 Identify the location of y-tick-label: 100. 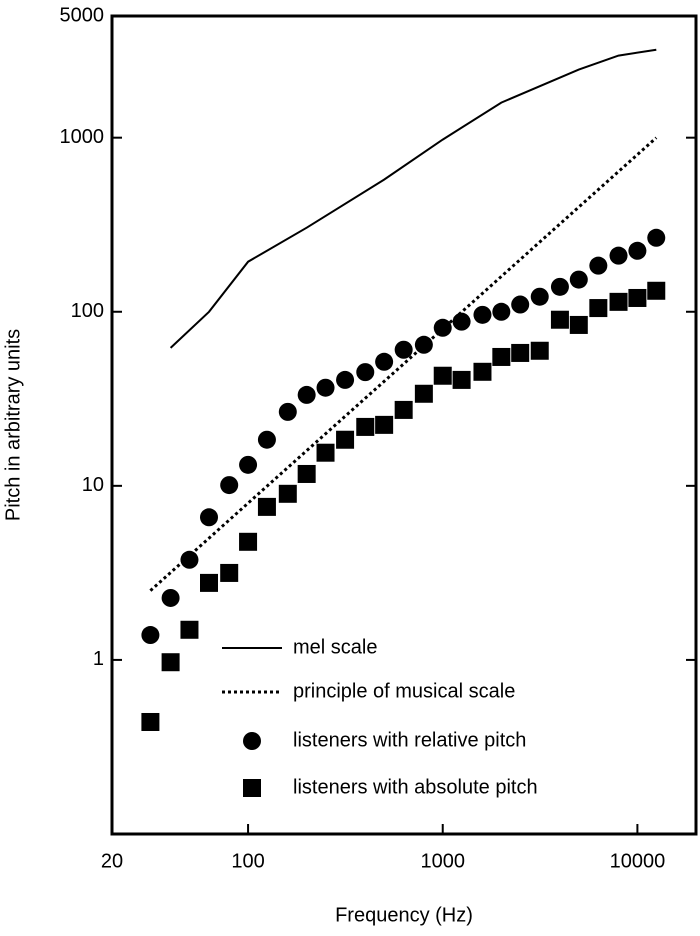
(87, 311).